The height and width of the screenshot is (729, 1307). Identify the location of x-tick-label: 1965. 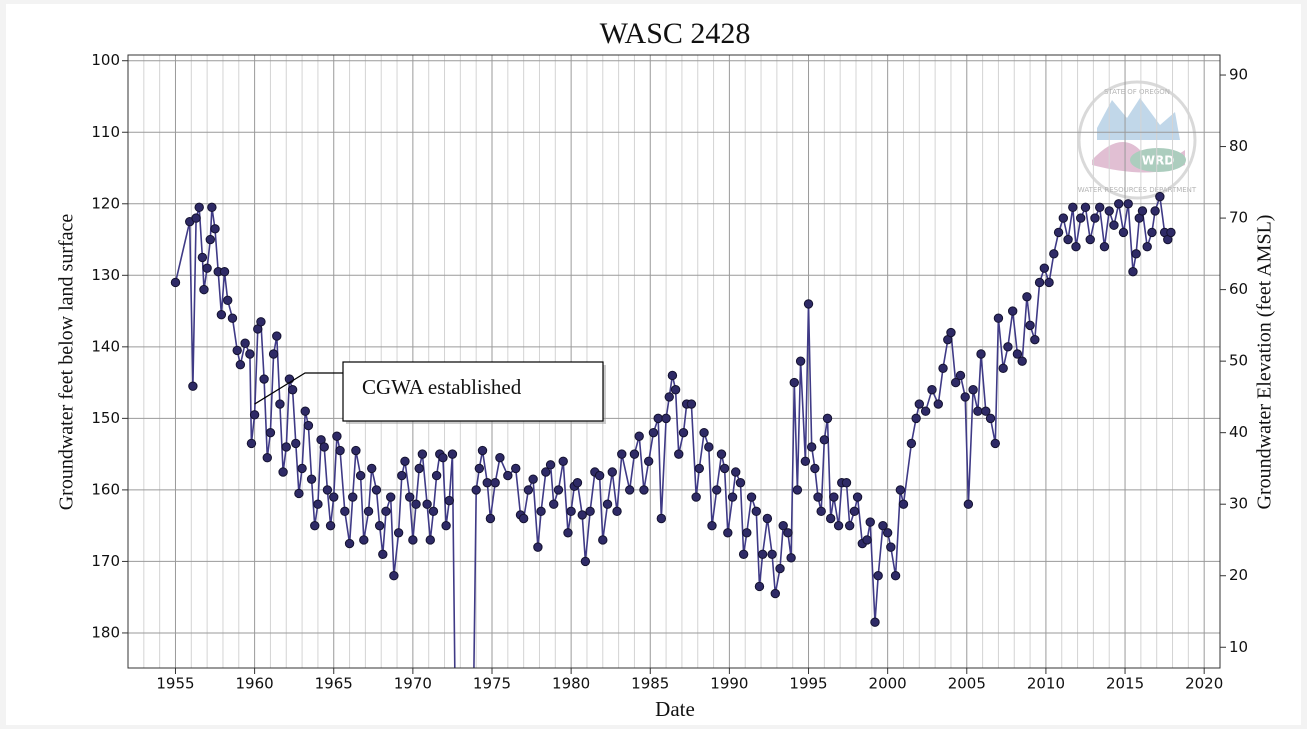
(334, 684).